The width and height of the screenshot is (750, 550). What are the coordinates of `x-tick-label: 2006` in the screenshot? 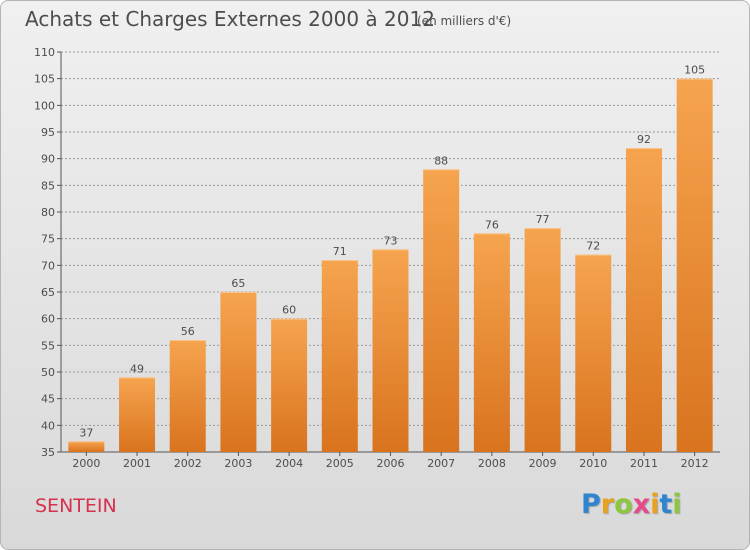 It's located at (391, 463).